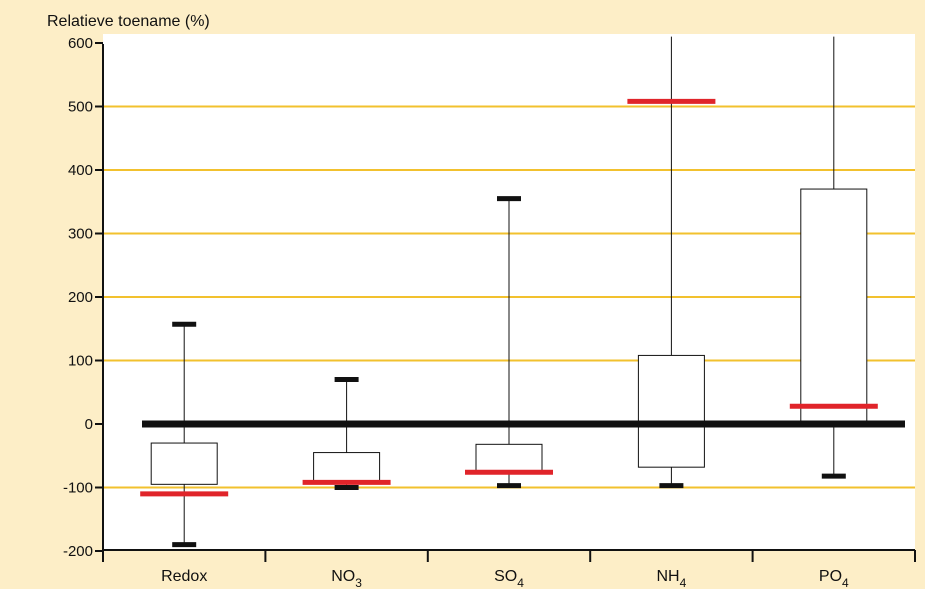 This screenshot has width=925, height=589. I want to click on y-tick-label: 200, so click(80, 297).